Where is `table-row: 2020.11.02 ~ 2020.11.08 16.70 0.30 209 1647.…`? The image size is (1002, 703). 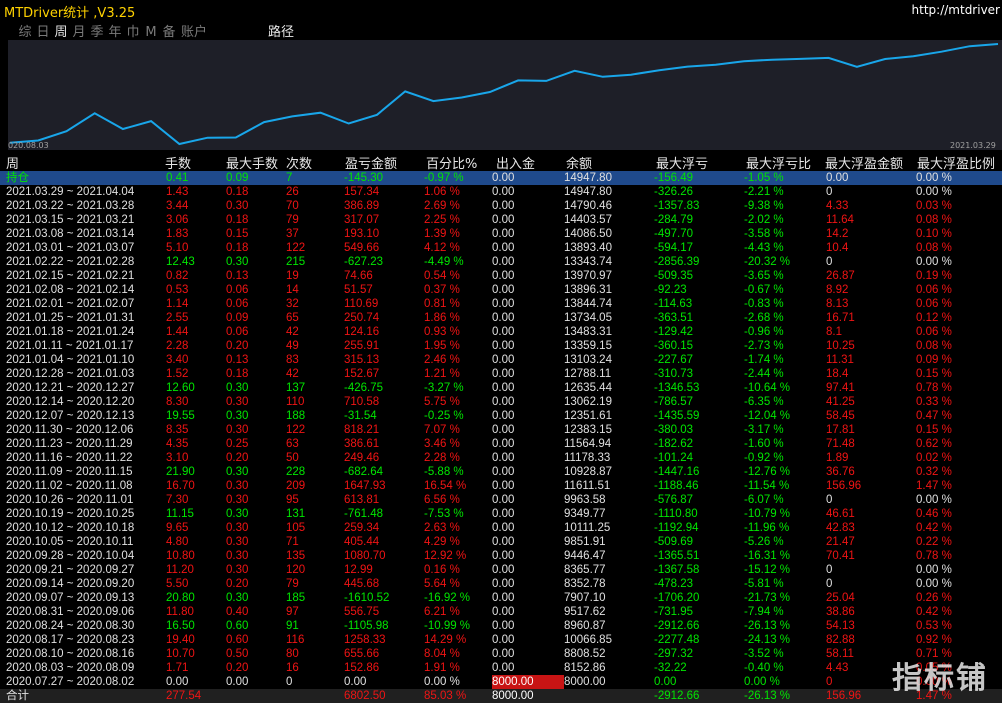 table-row: 2020.11.02 ~ 2020.11.08 16.70 0.30 209 1647.… is located at coordinates (501, 486).